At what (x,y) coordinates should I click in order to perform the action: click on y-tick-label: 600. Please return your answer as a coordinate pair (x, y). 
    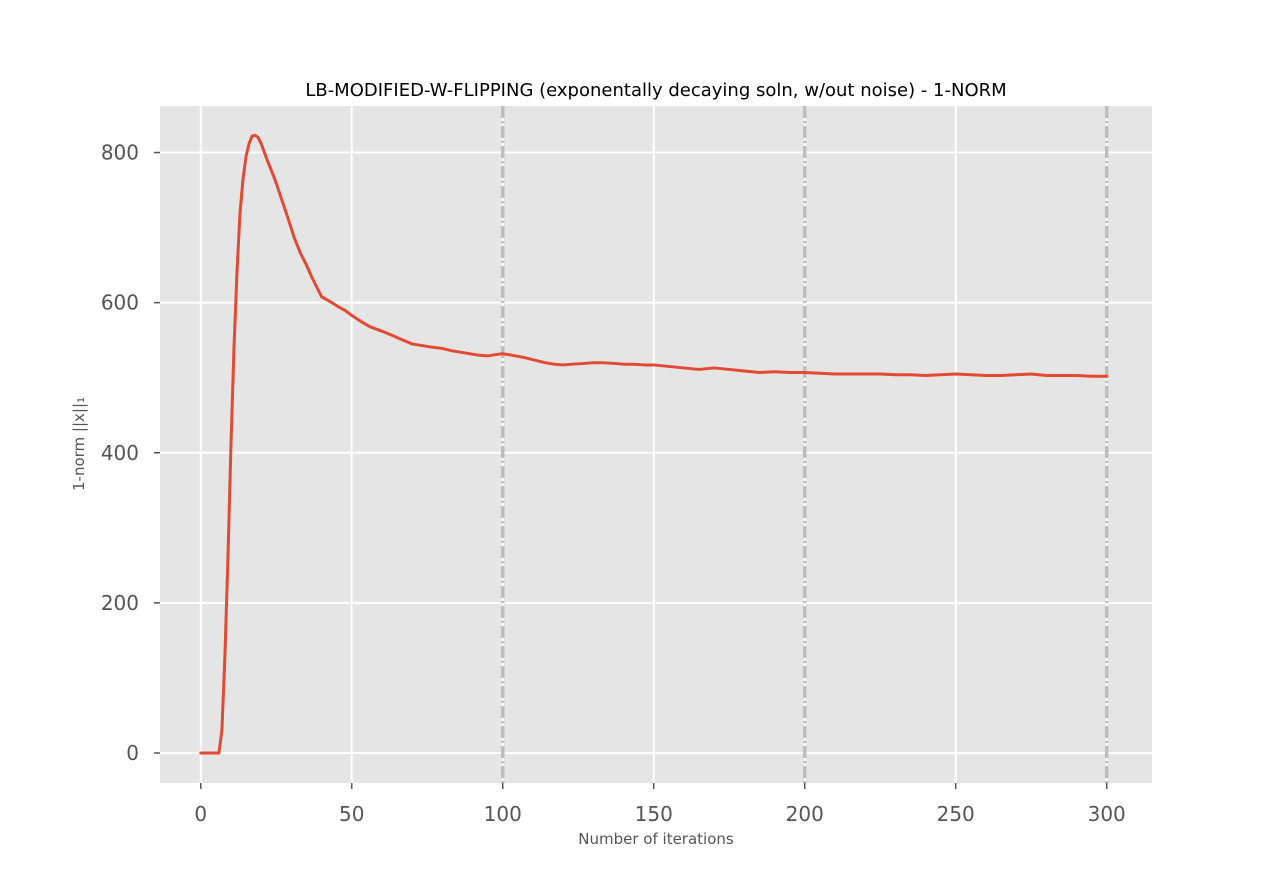
    Looking at the image, I should click on (120, 303).